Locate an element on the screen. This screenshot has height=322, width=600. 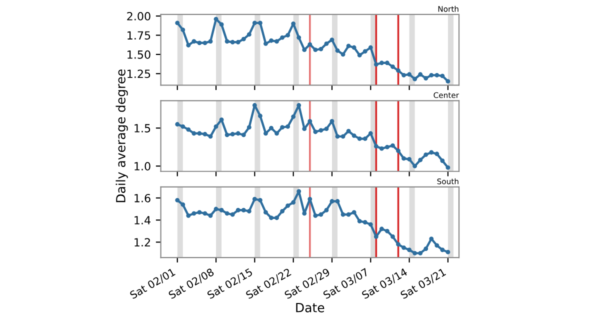
y-tick-label: 1.5 is located at coordinates (142, 128).